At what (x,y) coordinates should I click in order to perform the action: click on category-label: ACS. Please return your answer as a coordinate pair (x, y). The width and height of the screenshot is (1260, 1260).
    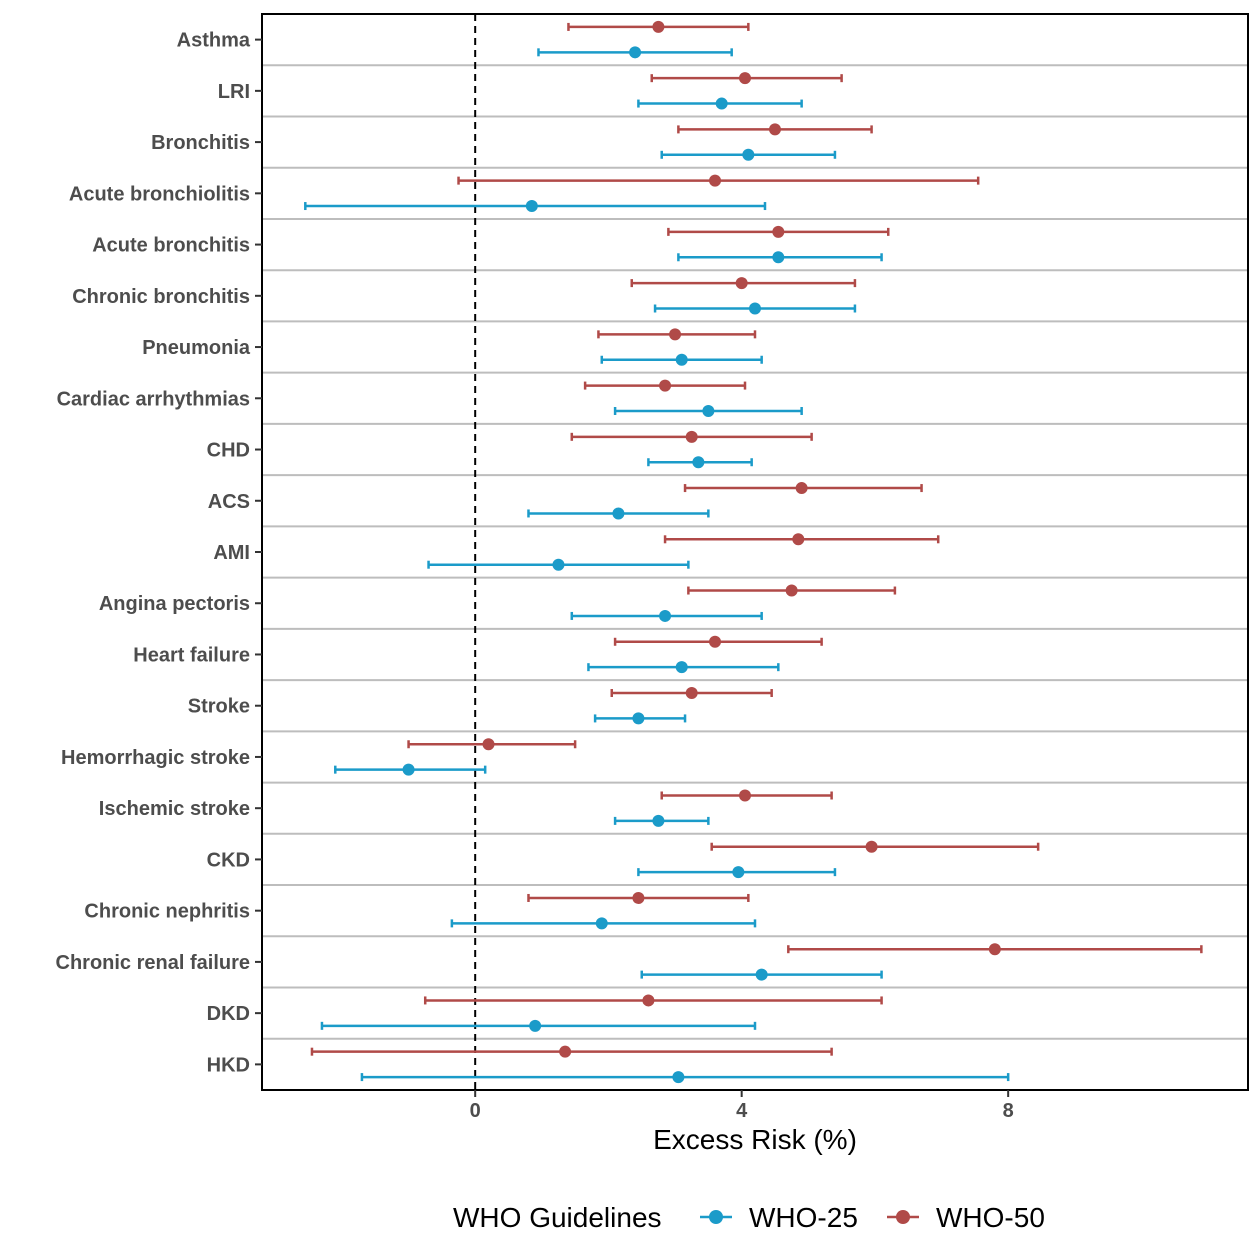
    Looking at the image, I should click on (229, 502).